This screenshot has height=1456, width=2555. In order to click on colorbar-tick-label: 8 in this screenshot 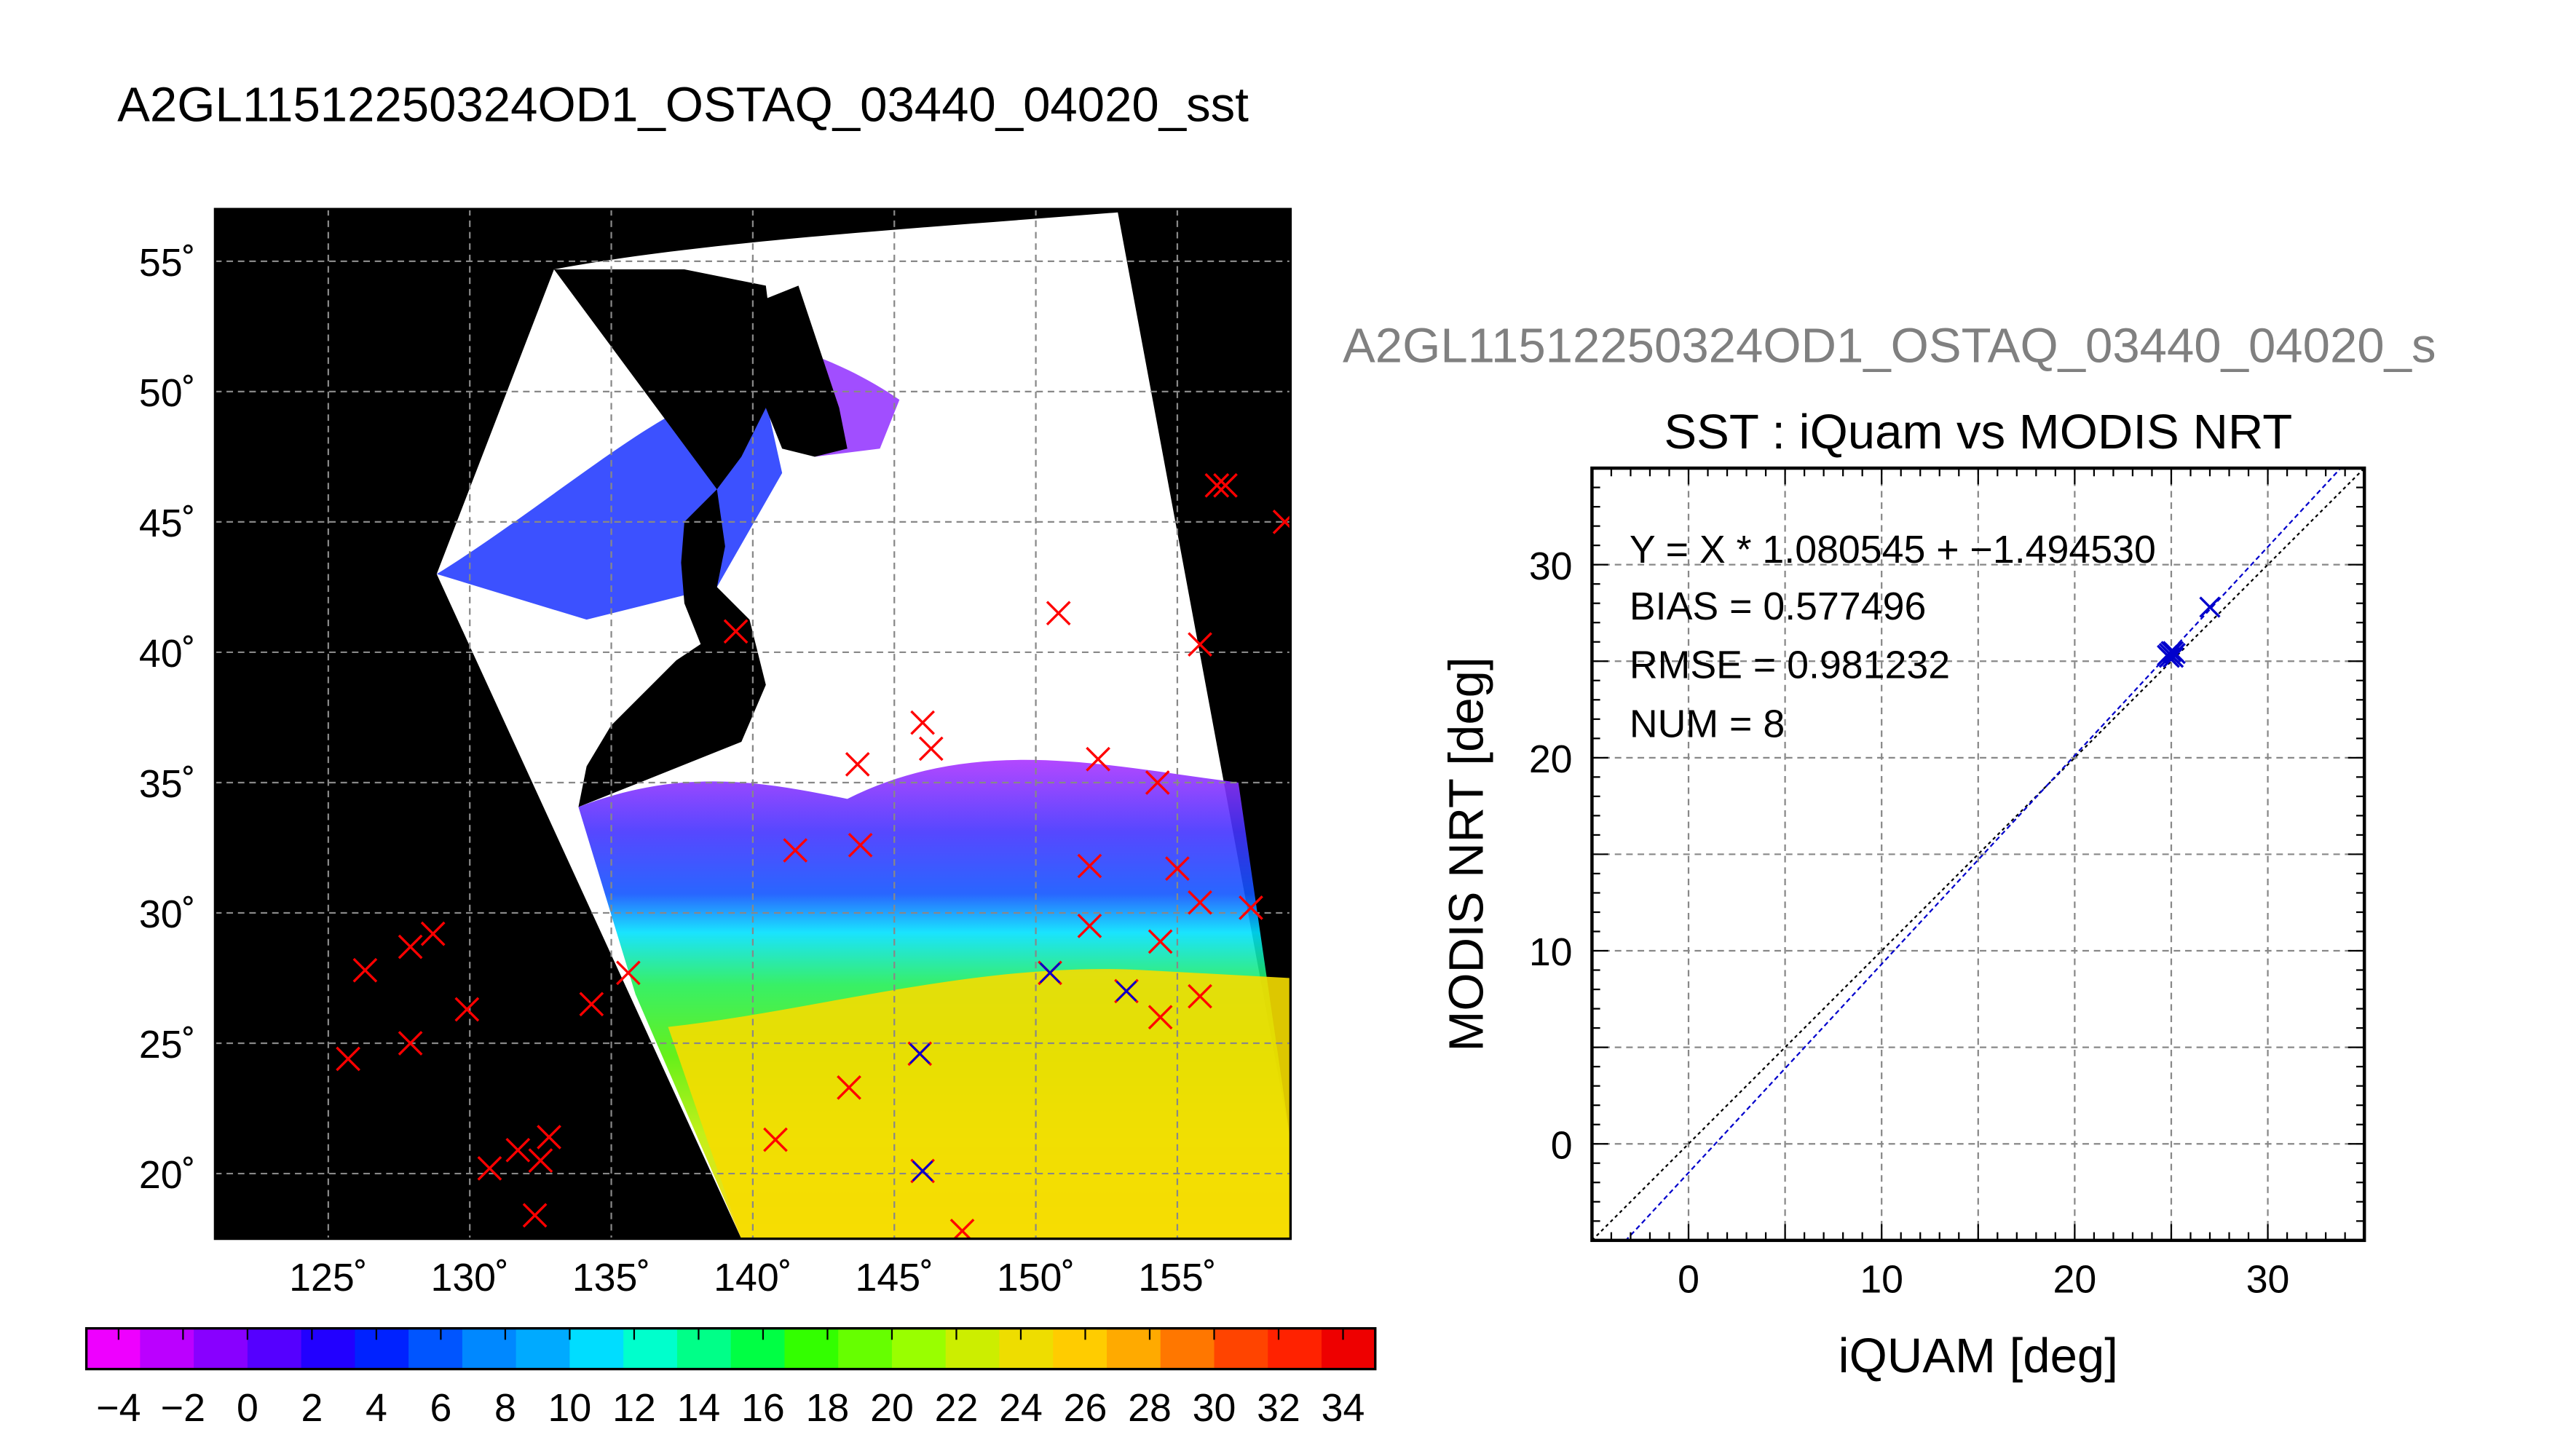, I will do `click(505, 1408)`.